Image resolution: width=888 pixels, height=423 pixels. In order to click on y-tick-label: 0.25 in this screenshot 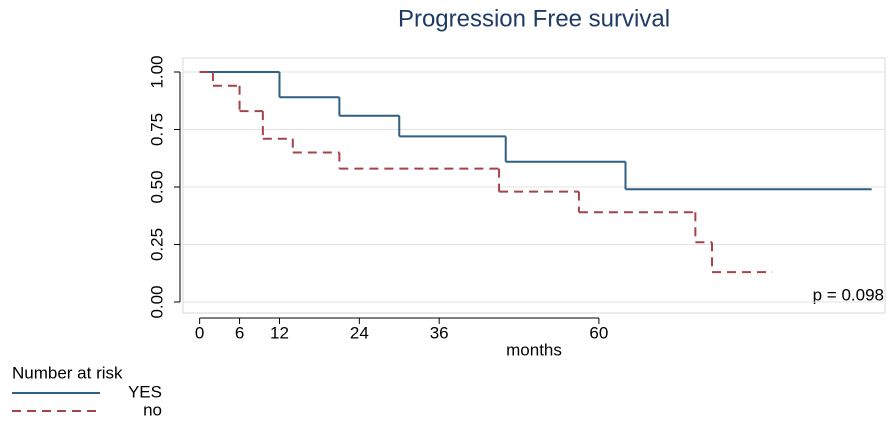, I will do `click(156, 244)`.